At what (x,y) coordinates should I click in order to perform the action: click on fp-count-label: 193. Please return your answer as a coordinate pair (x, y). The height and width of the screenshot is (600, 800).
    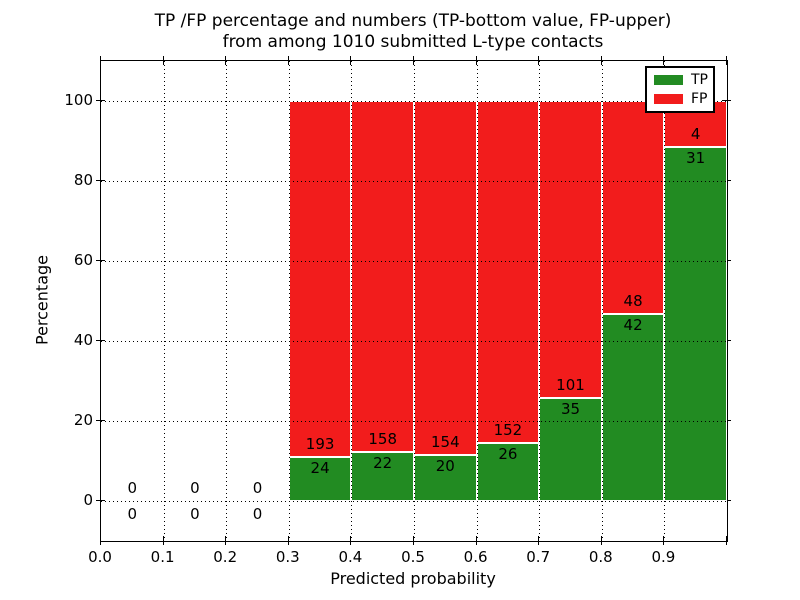
    Looking at the image, I should click on (320, 443).